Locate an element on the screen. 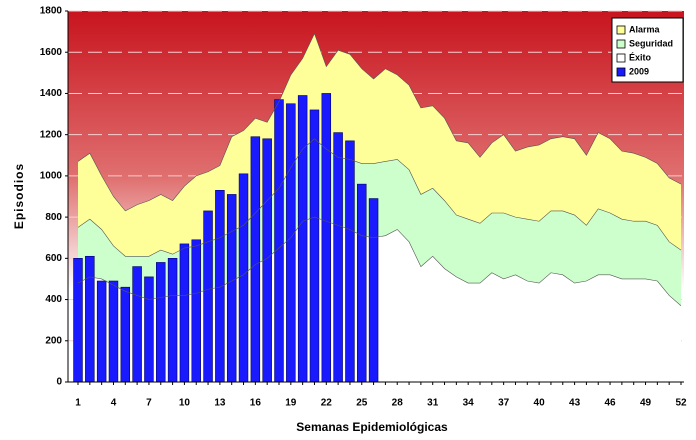  y-axis-title: Episodios is located at coordinates (19, 196).